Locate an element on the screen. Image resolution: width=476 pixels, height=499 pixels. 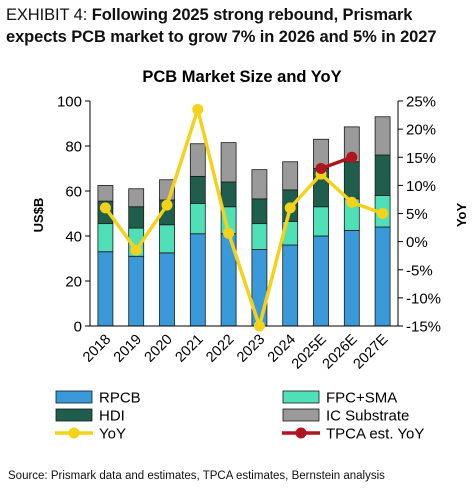
legend-swatch-fpc-sma is located at coordinates (301, 397).